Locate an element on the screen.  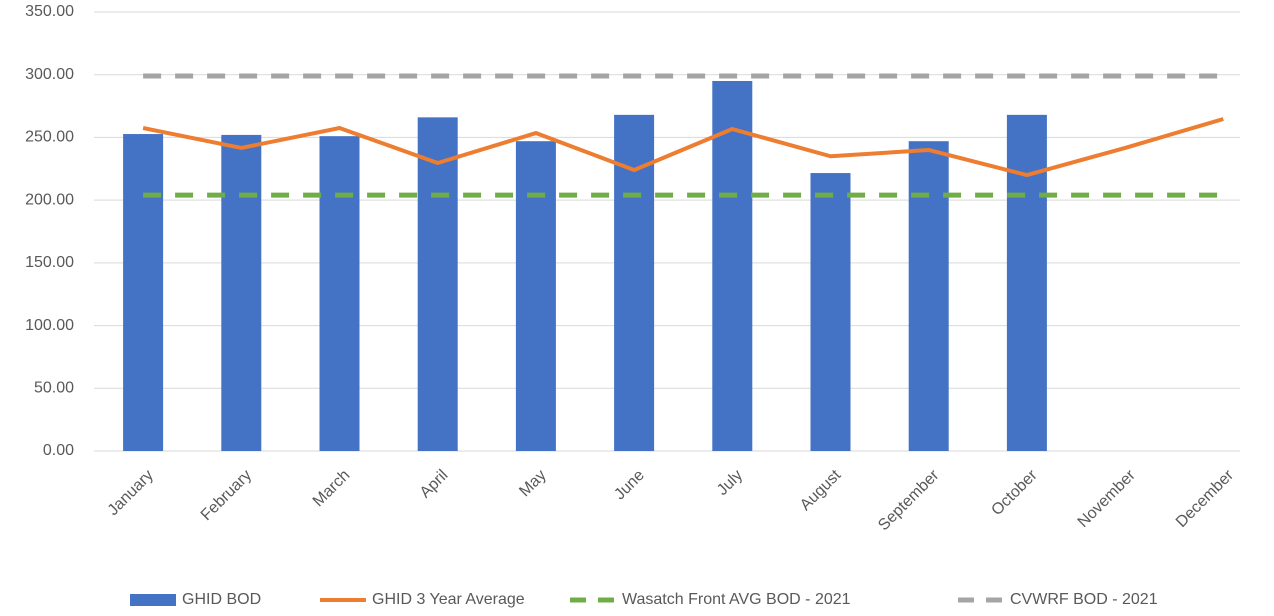
x-tick-label: February is located at coordinates (226, 495).